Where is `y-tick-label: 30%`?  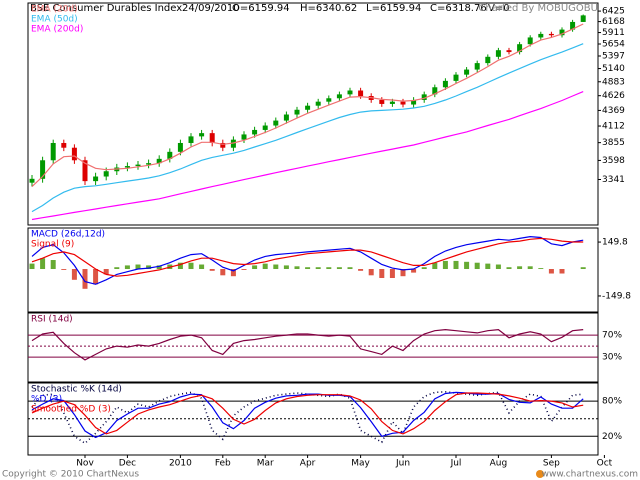 y-tick-label: 30% is located at coordinates (612, 358).